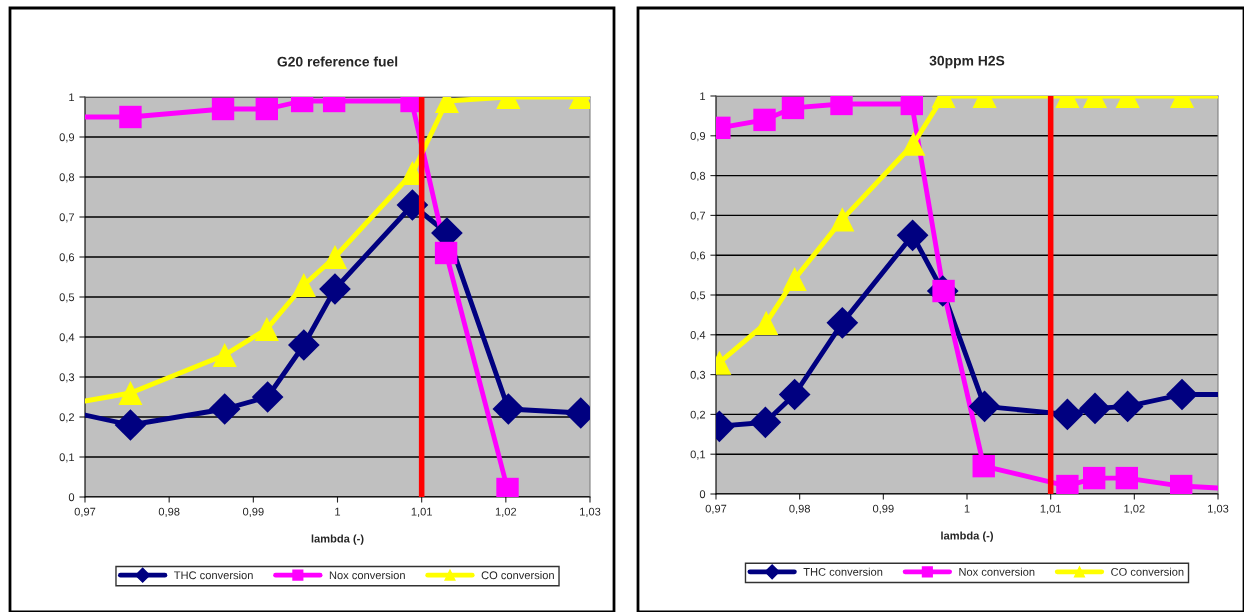 Image resolution: width=1244 pixels, height=612 pixels. I want to click on chart-title: 30ppm H2S, so click(967, 62).